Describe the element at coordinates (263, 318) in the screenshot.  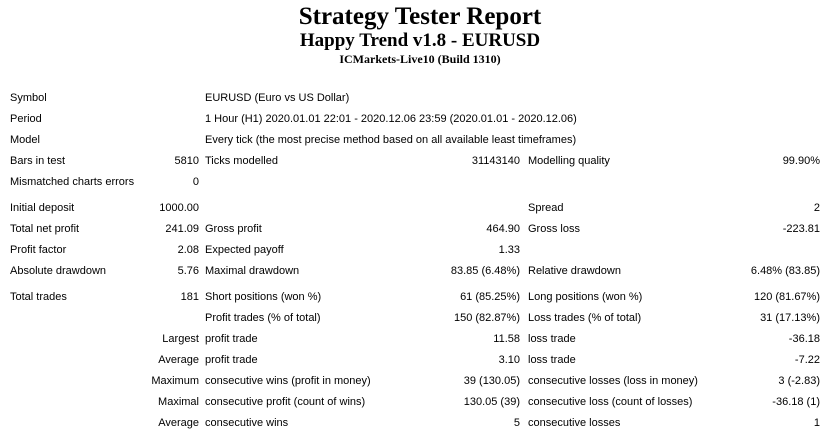
I see `report-cell-label: Profit trades (% of total)` at that location.